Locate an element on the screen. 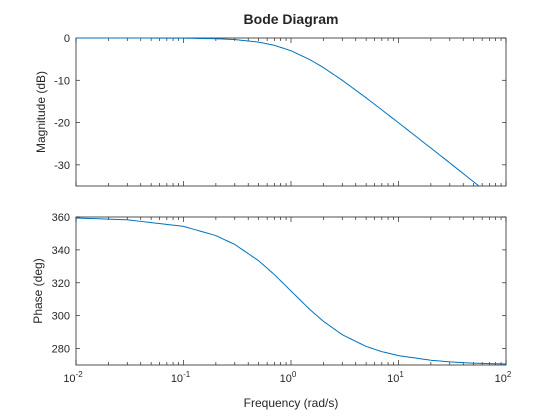 Image resolution: width=560 pixels, height=420 pixels. y-tick-label: 320 is located at coordinates (61, 284).